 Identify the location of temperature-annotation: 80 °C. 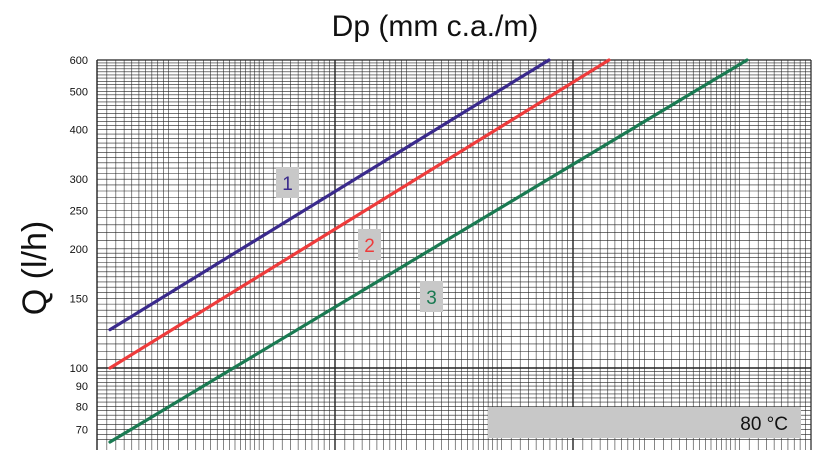
(644, 422).